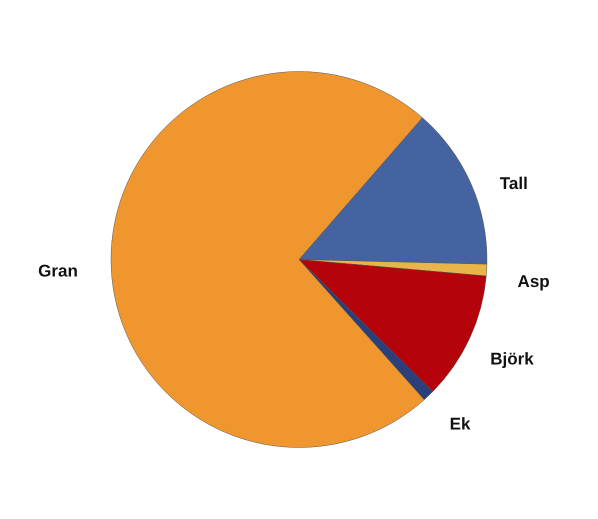 This screenshot has height=519, width=598. What do you see at coordinates (534, 281) in the screenshot?
I see `slice-label: Asp` at bounding box center [534, 281].